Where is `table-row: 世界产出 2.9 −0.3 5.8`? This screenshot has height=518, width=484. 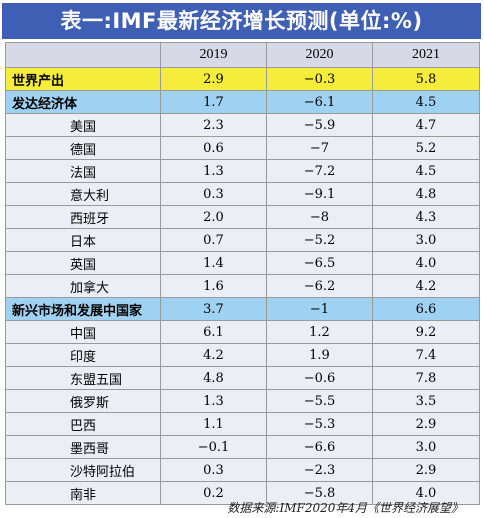 table-row: 世界产出 2.9 −0.3 5.8 is located at coordinates (242, 79).